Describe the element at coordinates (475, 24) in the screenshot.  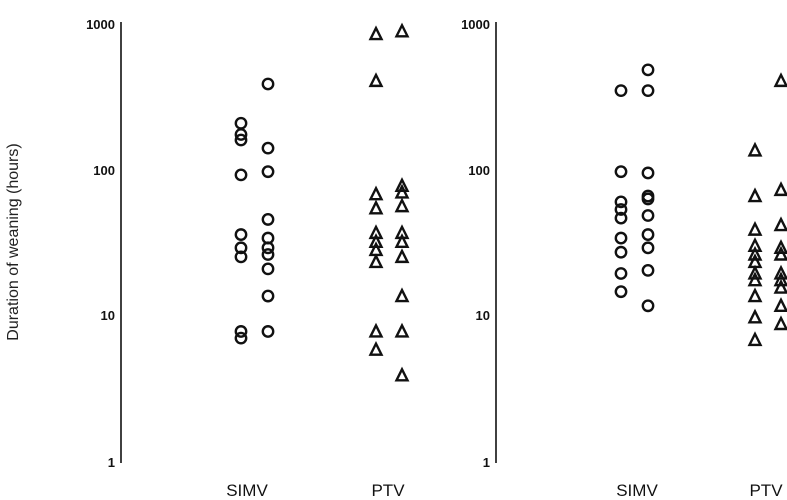
I see `right-y-tick-1000: 1000` at that location.